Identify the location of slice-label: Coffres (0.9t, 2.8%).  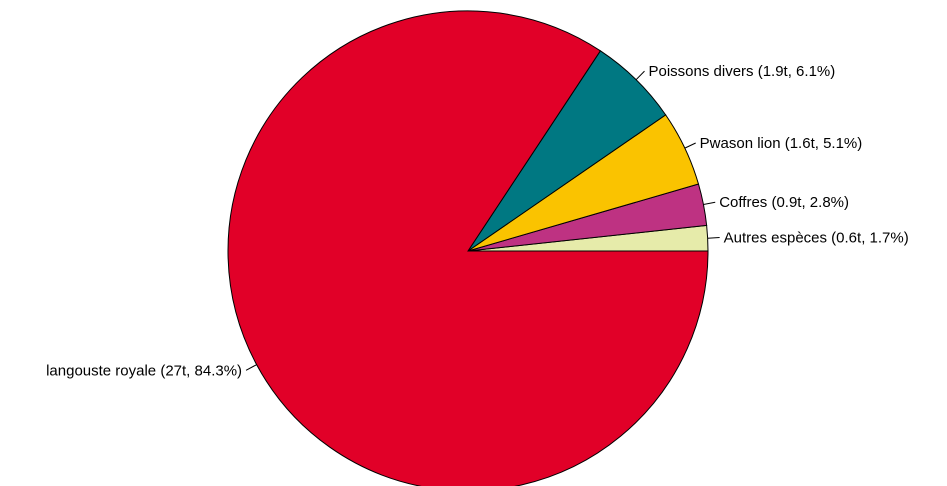
(784, 202).